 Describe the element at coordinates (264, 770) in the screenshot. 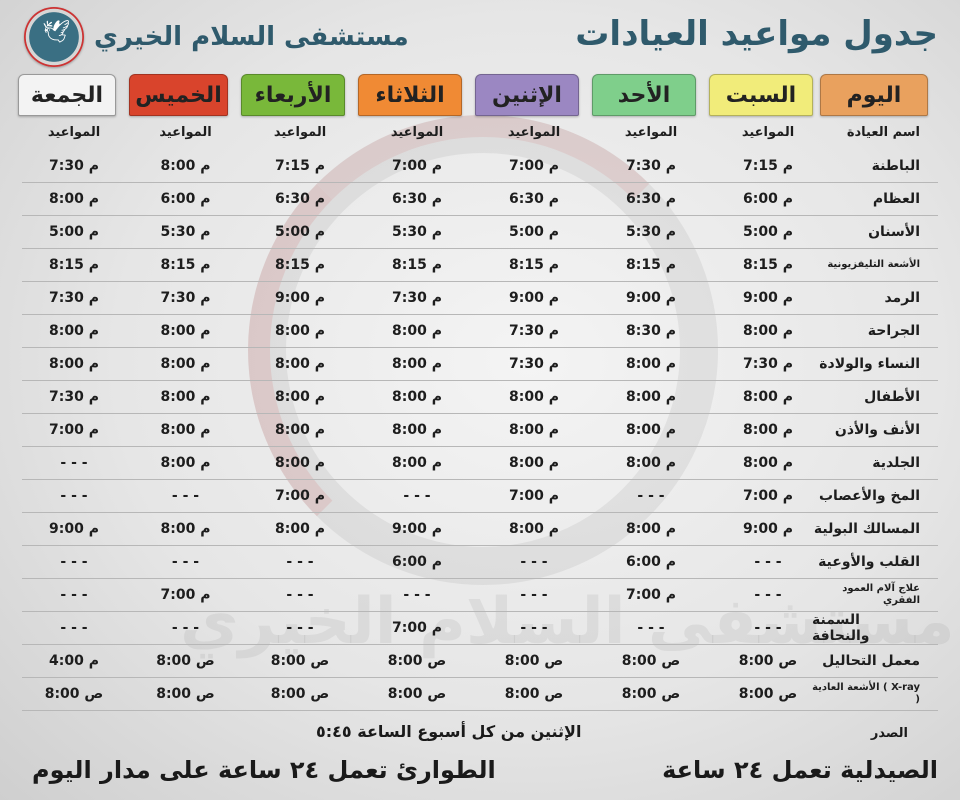

I see `emergency-note: الطوارئ تعمل ٢٤ ساعة على مدار اليوم` at that location.